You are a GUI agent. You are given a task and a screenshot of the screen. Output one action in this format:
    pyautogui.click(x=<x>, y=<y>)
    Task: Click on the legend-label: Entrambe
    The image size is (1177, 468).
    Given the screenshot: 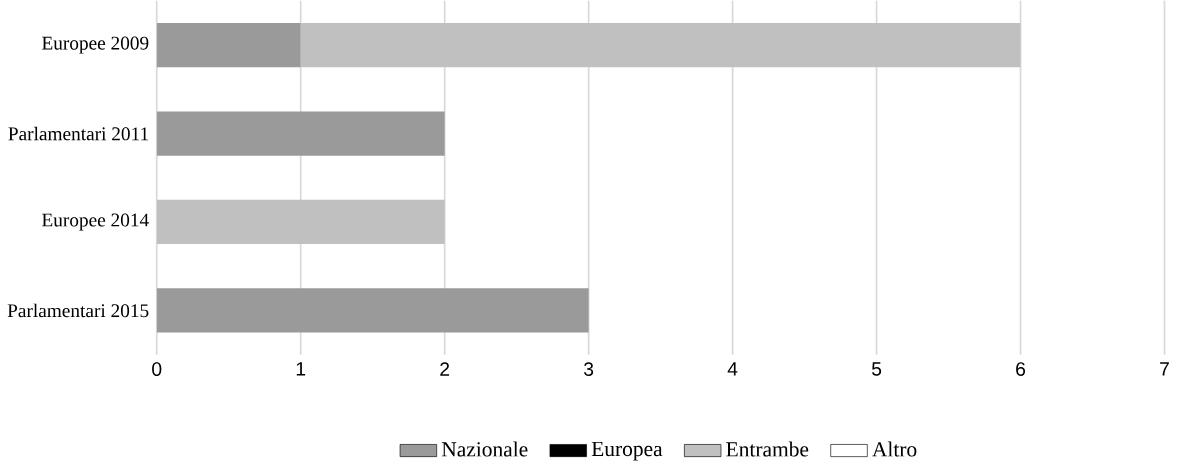 What is the action you would take?
    pyautogui.click(x=767, y=449)
    